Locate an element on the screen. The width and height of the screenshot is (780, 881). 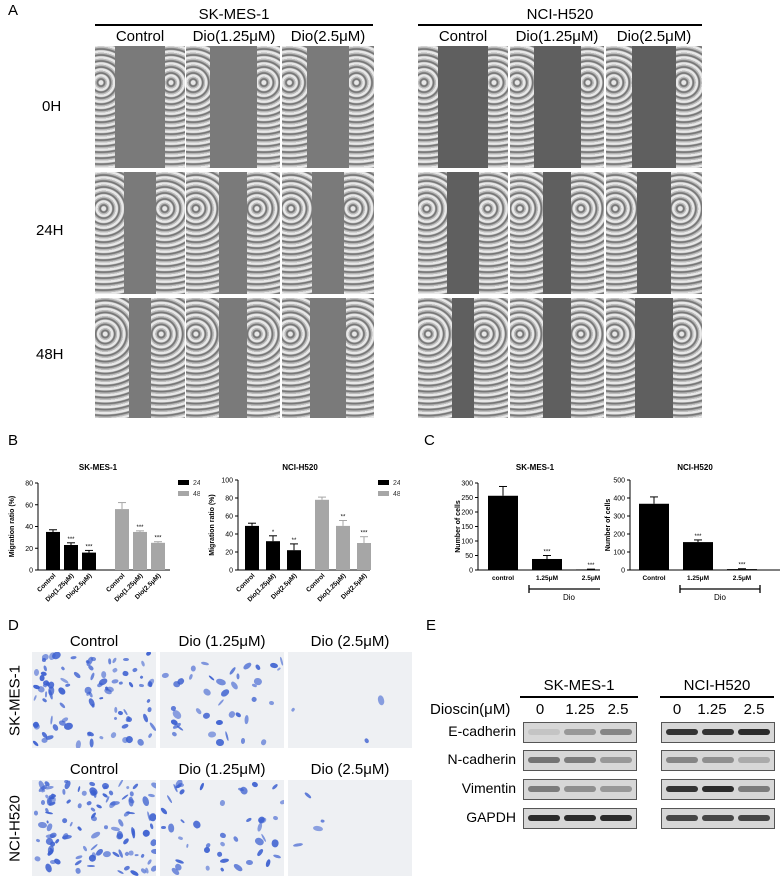
panel-a-group-title: SK-MES-1 is located at coordinates (234, 14).